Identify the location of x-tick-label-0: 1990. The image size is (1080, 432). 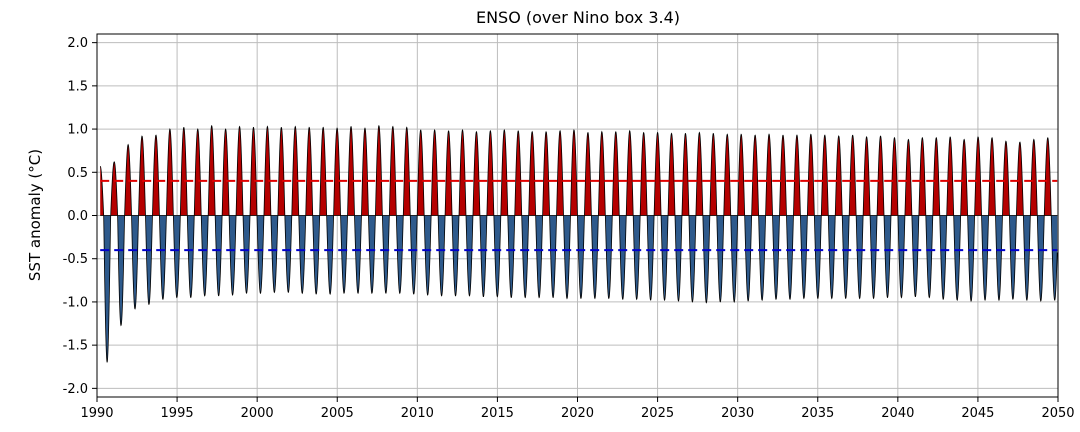
(96, 413).